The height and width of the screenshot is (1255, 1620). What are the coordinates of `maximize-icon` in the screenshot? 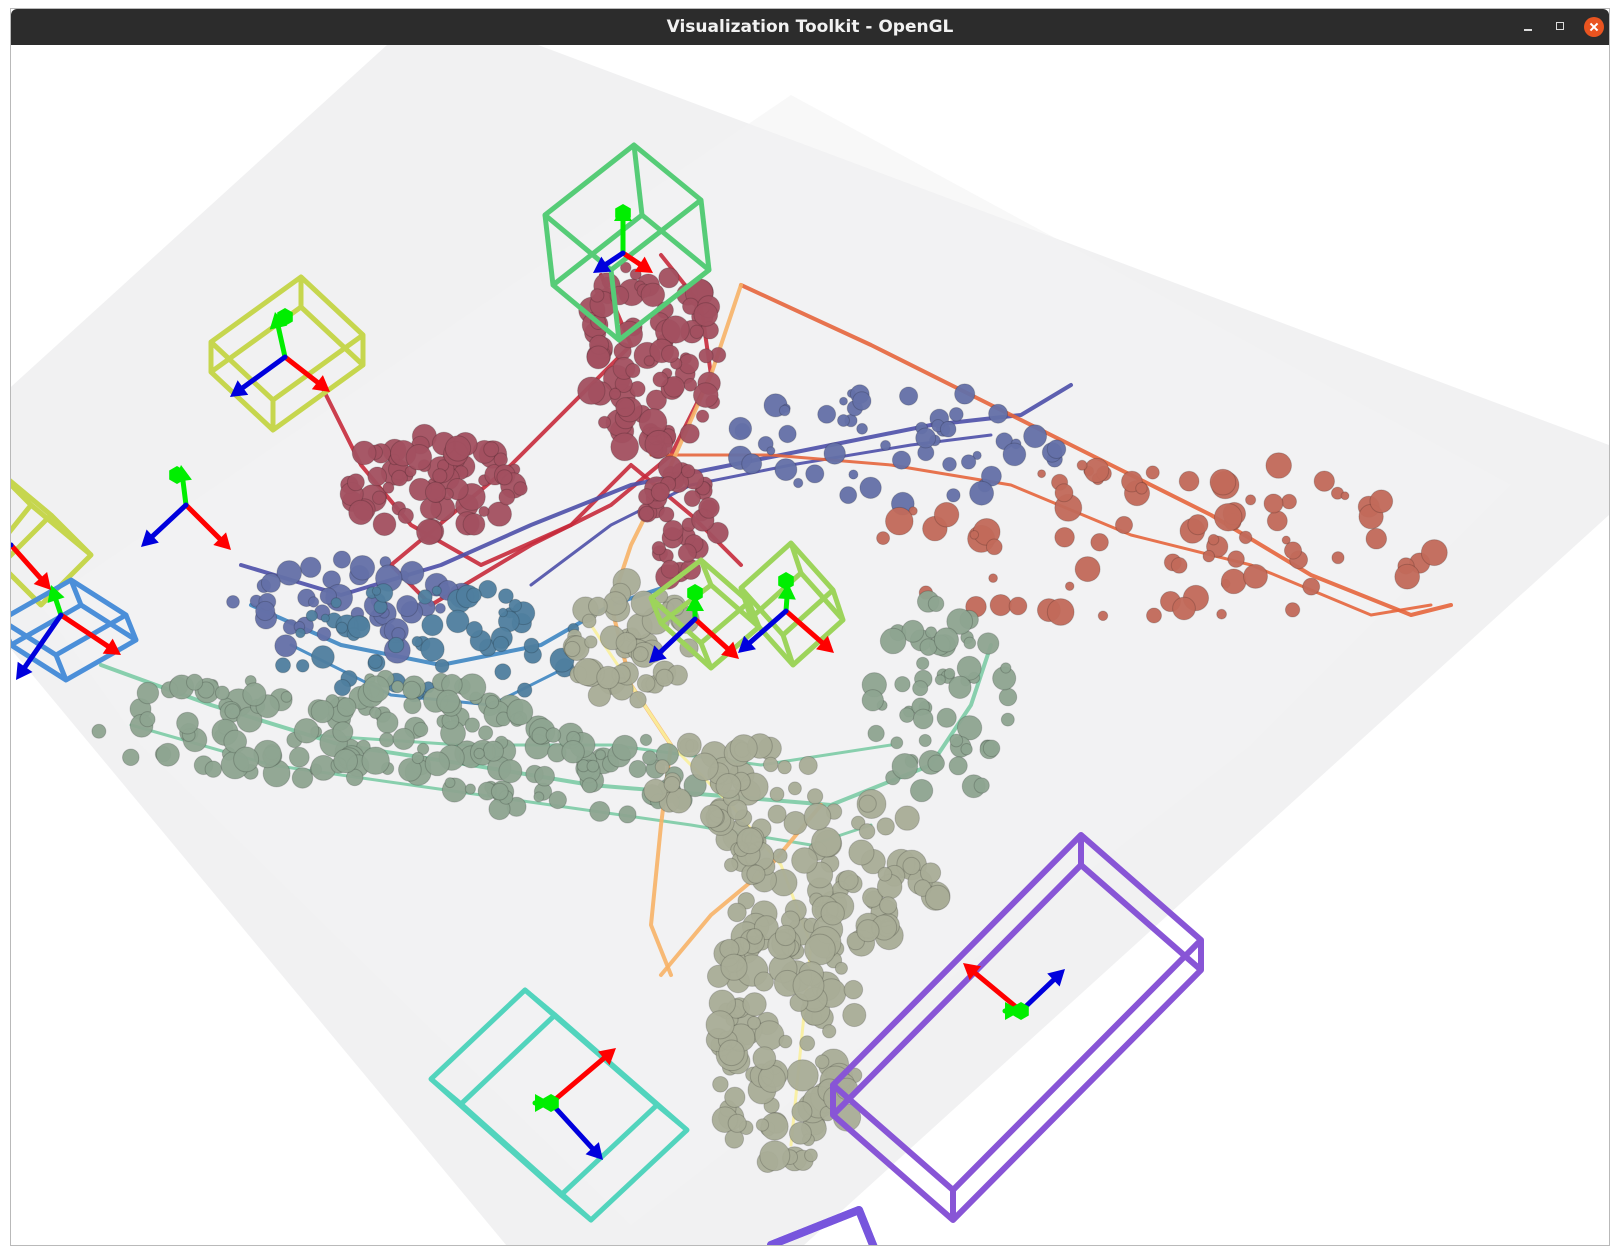 It's located at (1561, 27).